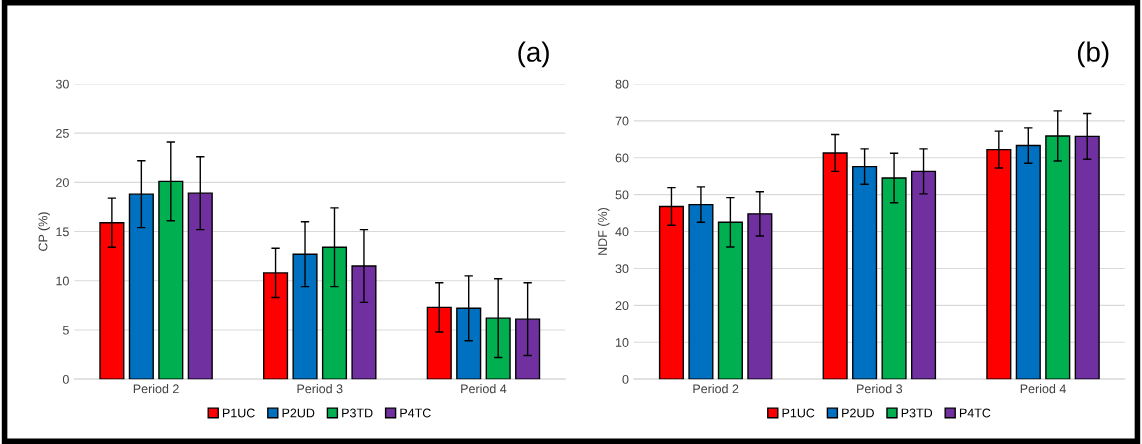 This screenshot has height=444, width=1142. What do you see at coordinates (622, 121) in the screenshot?
I see `y-tick-label: 70` at bounding box center [622, 121].